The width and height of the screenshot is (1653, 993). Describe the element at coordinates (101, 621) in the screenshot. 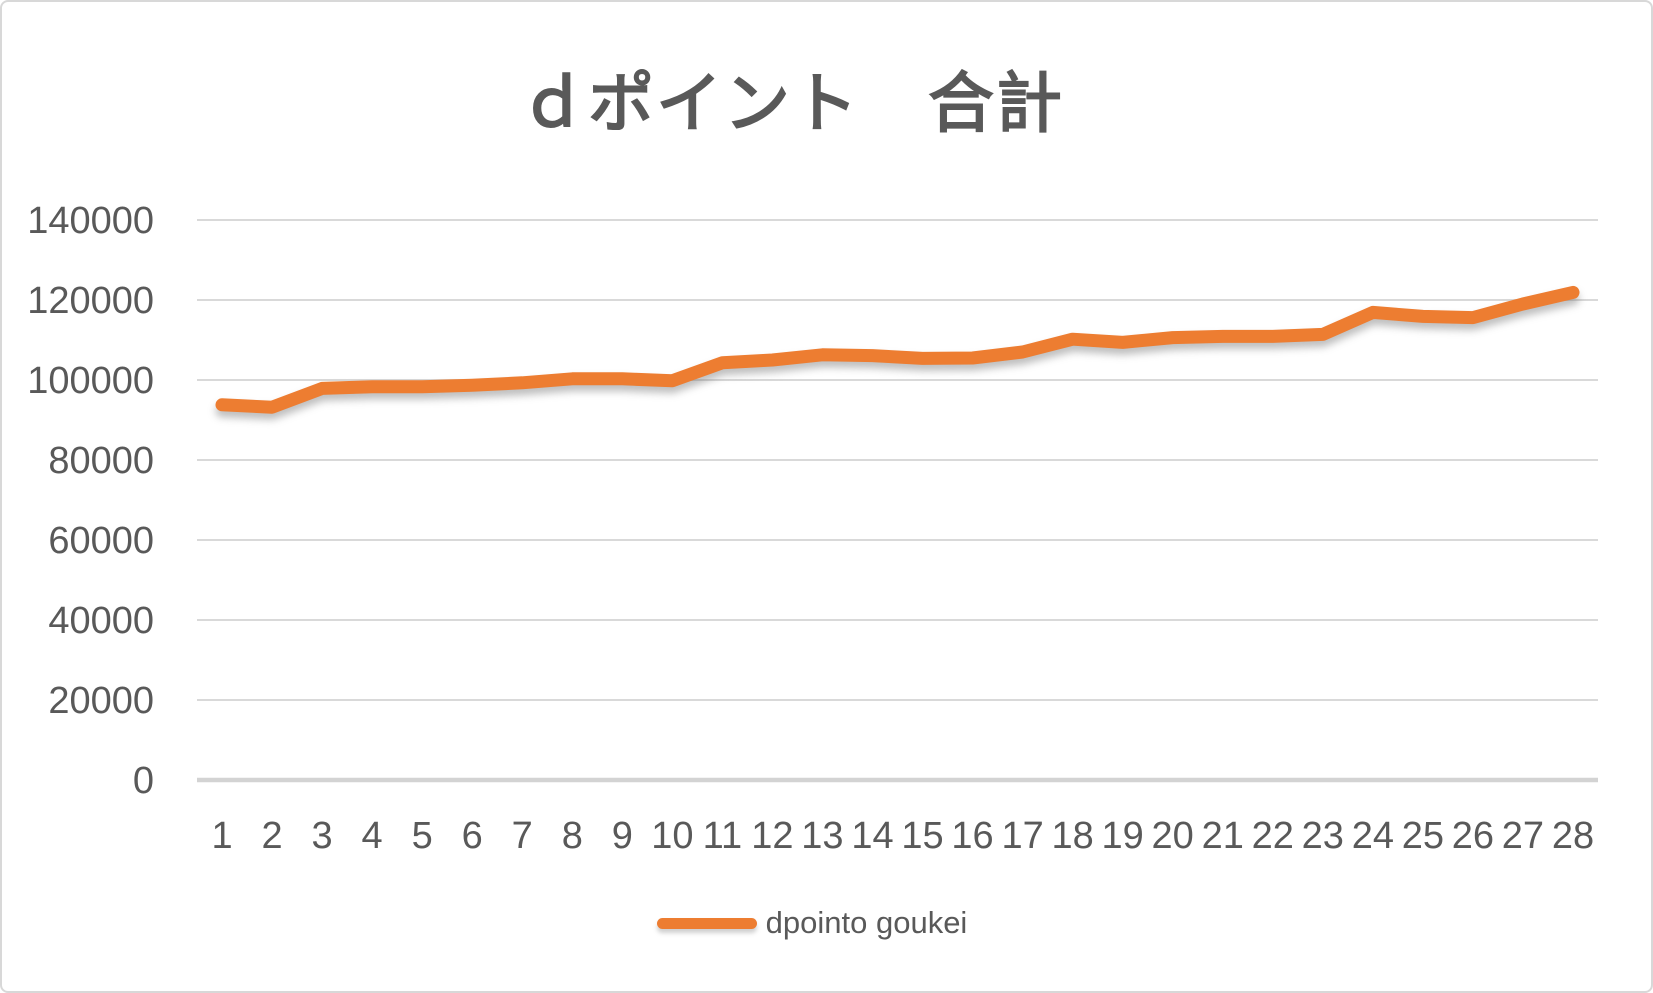

I see `y-tick-label: 40000` at that location.